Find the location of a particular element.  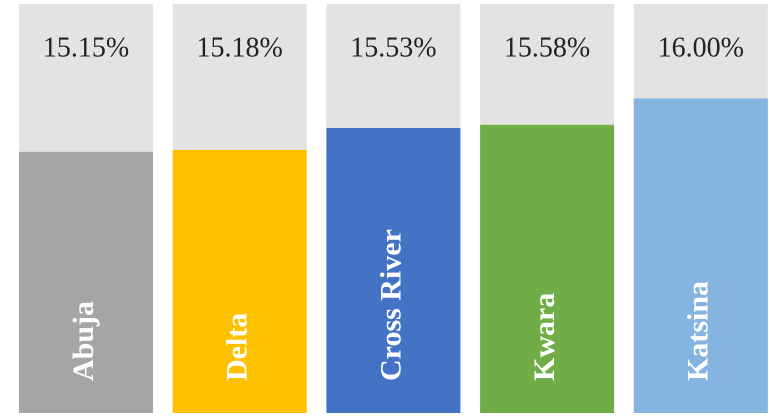

category-label: Kwara is located at coordinates (544, 337).